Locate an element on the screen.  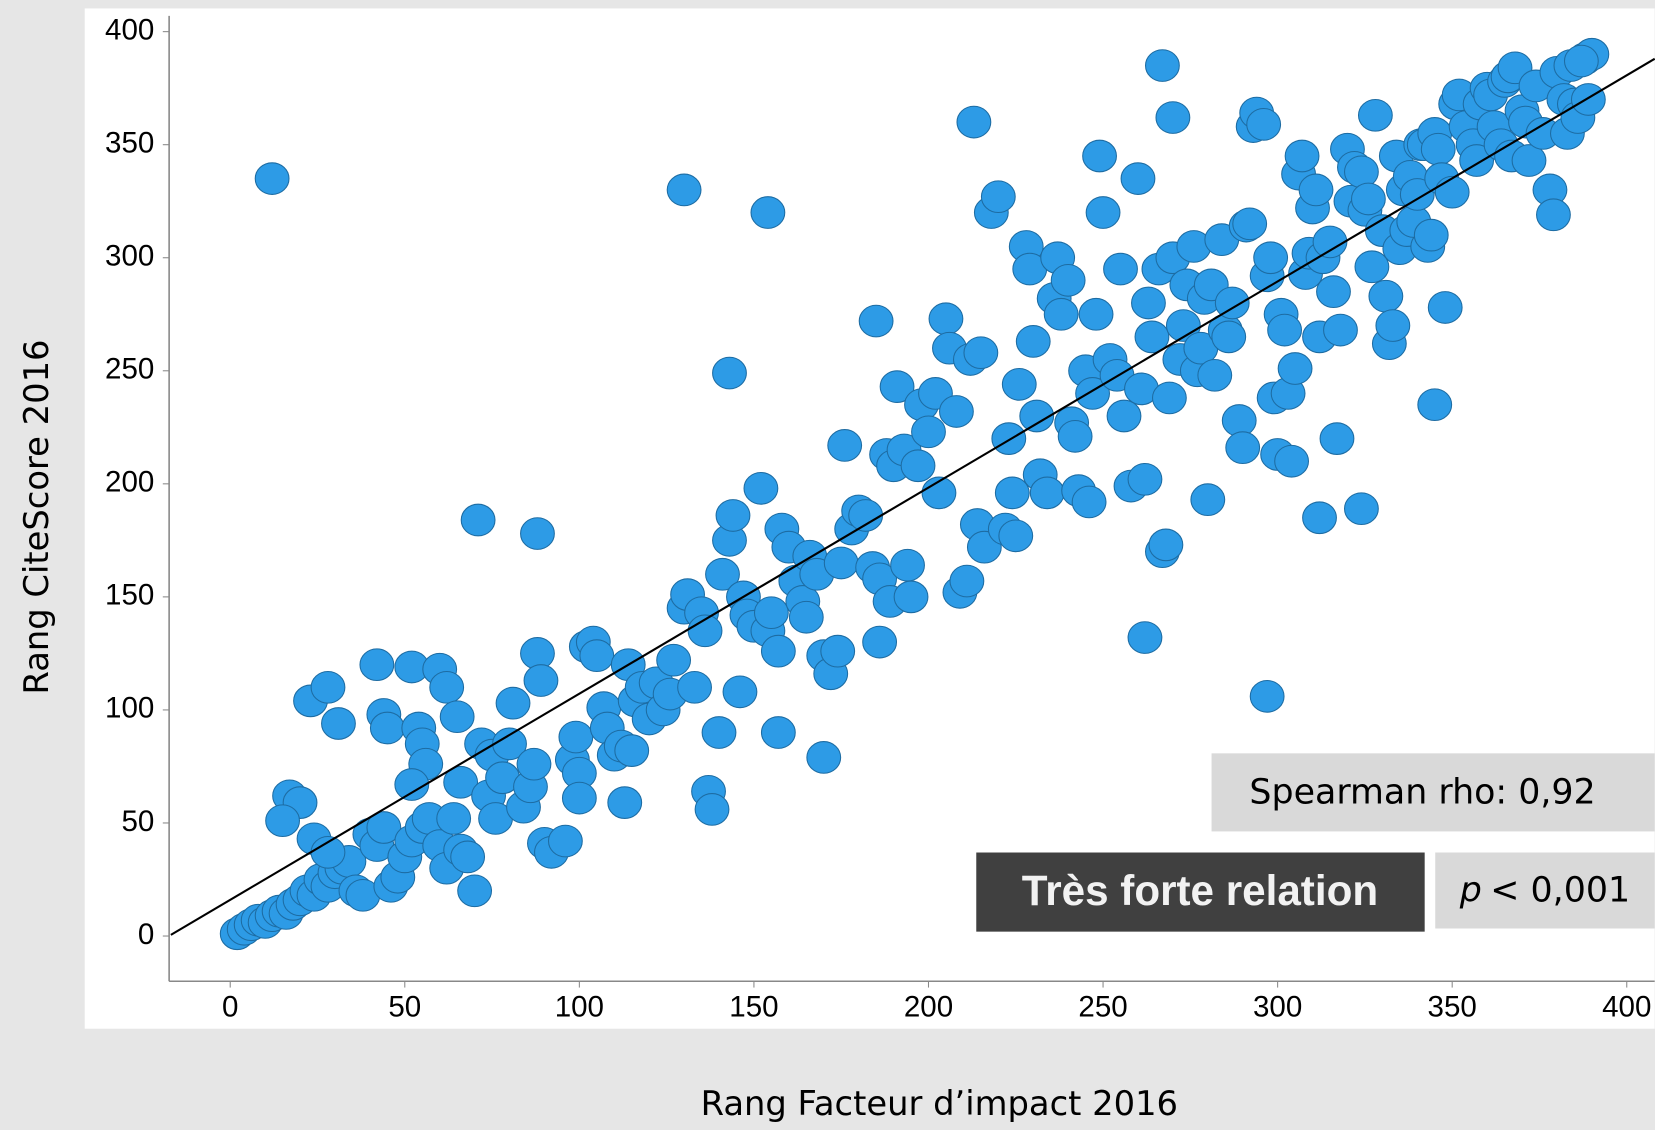
x-tick-label: 300 is located at coordinates (1277, 1006).